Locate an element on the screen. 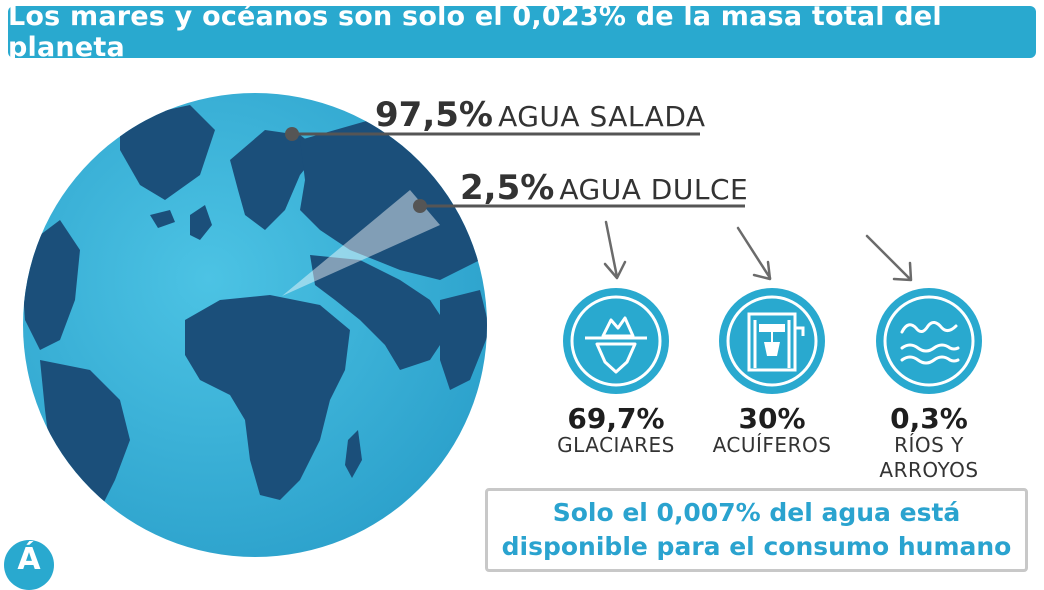 This screenshot has height=590, width=1044. rivers-circle is located at coordinates (929, 341).